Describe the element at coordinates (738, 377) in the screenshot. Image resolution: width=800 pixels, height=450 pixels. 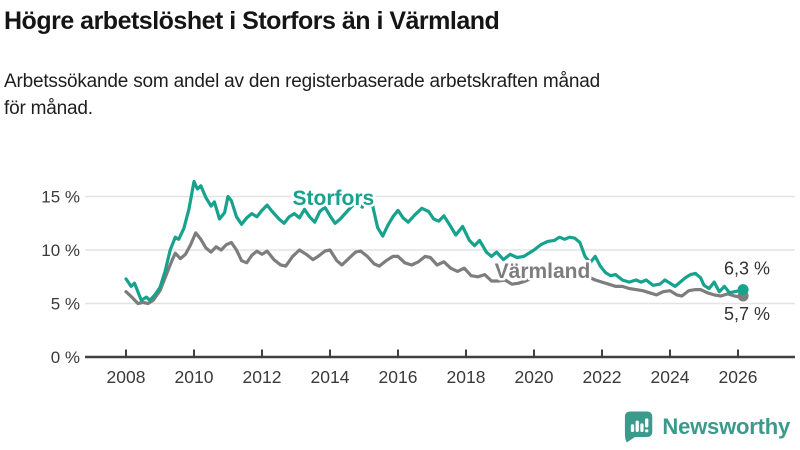
I see `x-tick-label-2026: 2026` at that location.